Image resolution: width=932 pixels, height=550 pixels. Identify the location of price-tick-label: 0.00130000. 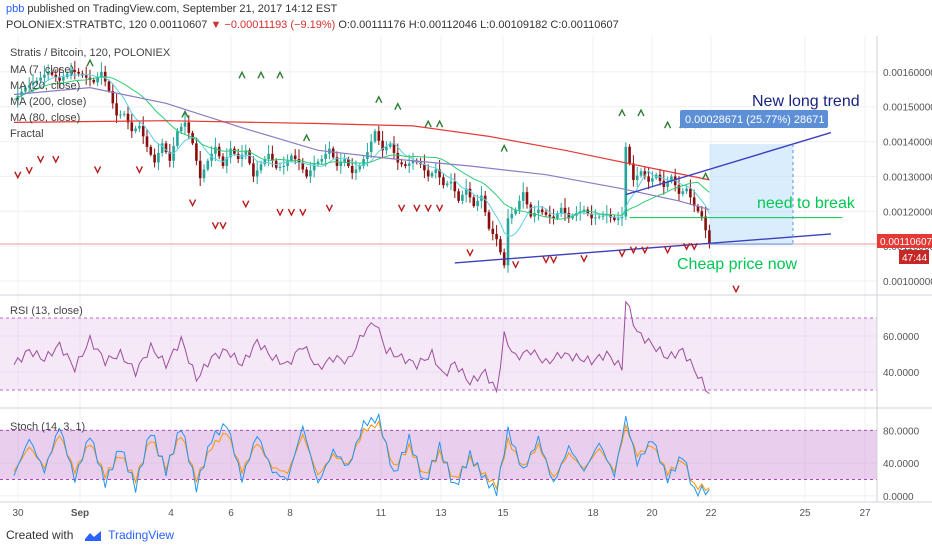
(907, 177).